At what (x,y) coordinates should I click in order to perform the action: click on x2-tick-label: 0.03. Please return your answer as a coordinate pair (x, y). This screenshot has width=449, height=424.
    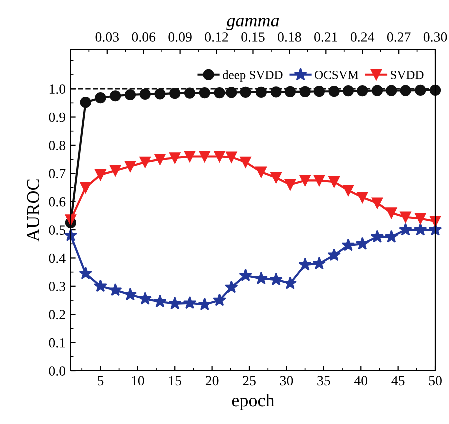
    Looking at the image, I should click on (108, 37).